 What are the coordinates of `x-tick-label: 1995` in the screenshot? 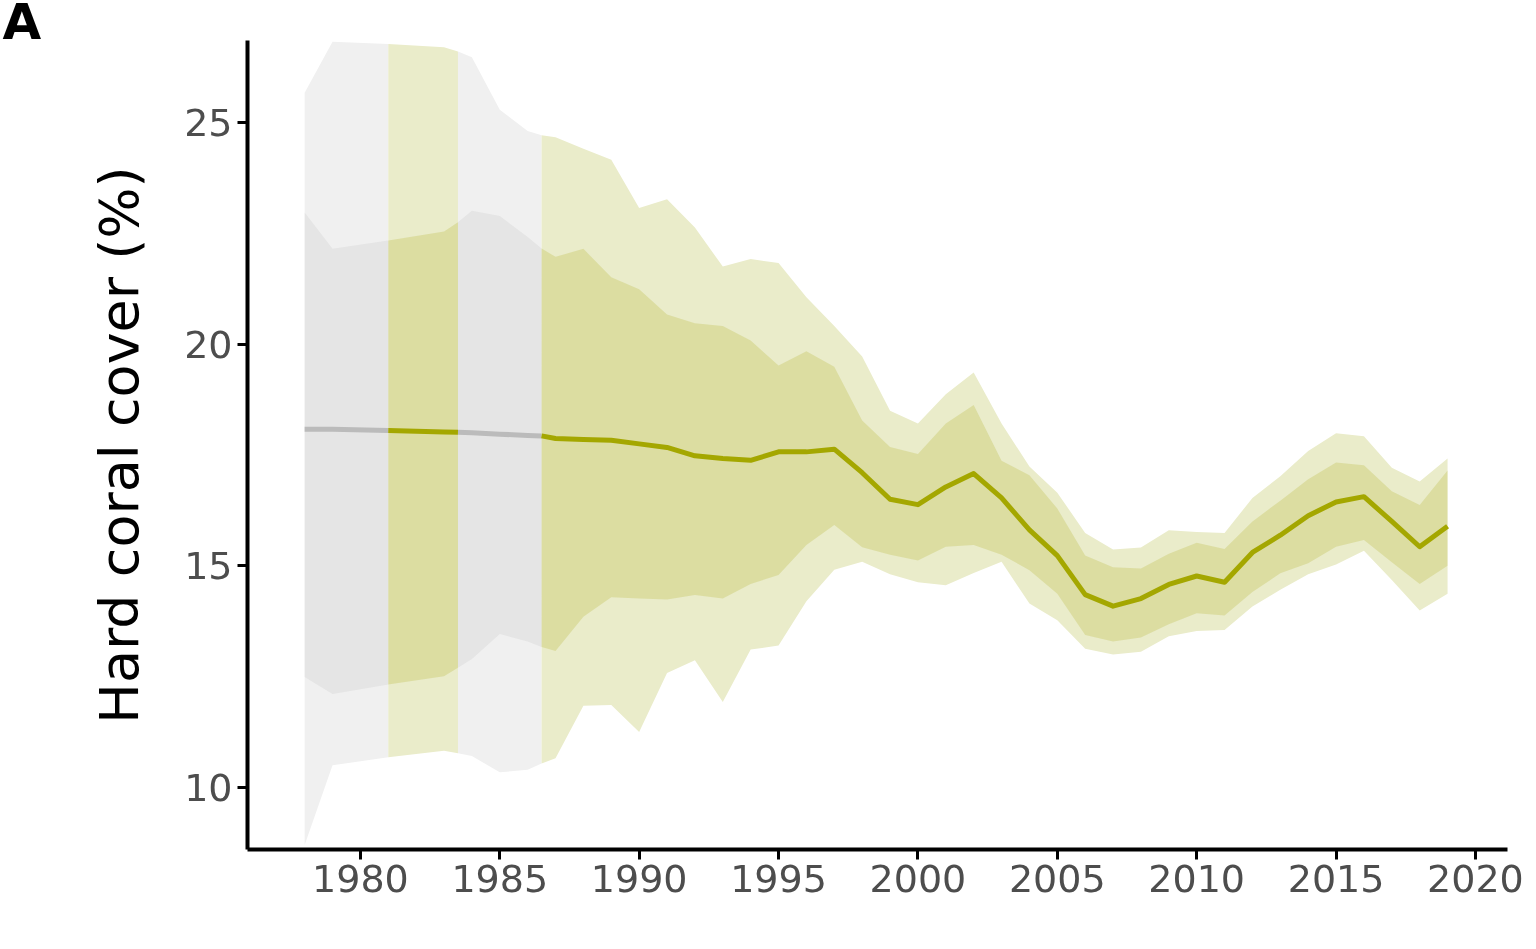 It's located at (778, 878).